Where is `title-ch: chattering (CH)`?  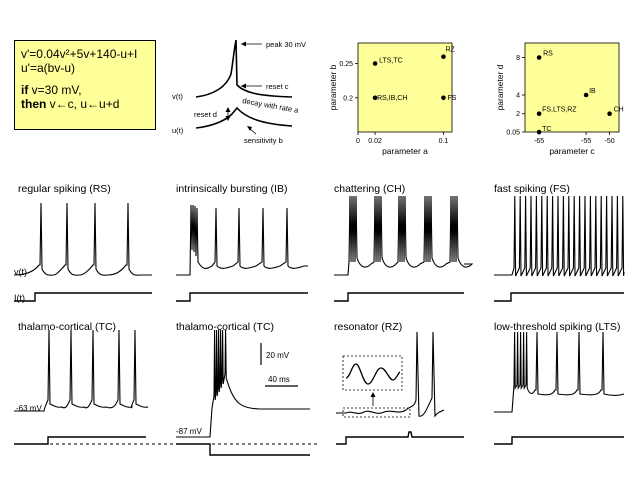 title-ch: chattering (CH) is located at coordinates (369, 189).